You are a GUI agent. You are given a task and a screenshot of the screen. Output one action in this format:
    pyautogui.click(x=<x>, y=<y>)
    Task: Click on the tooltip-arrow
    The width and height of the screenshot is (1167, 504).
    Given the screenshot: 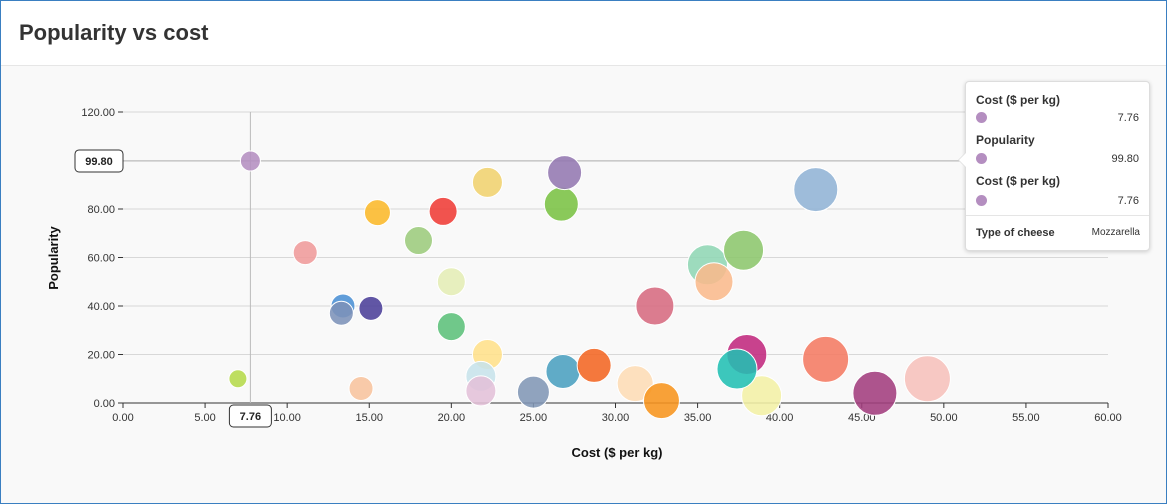 What is the action you would take?
    pyautogui.click(x=962, y=160)
    